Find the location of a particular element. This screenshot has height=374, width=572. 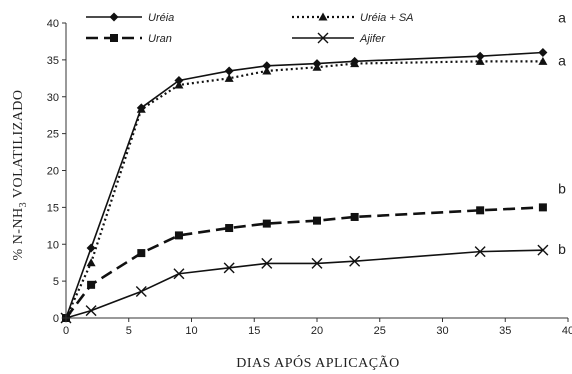

y-tick-label: 10 is located at coordinates (53, 245).